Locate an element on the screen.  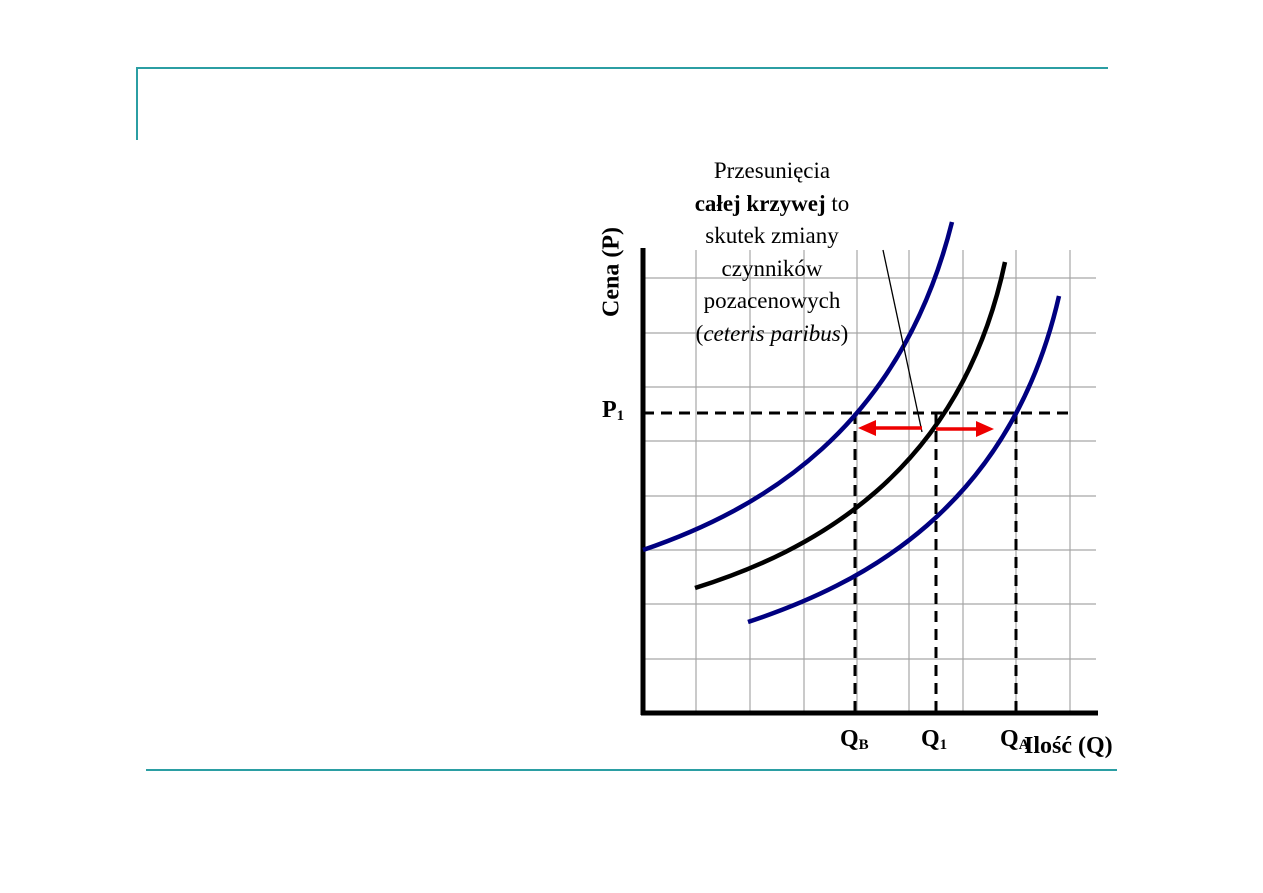
annotation-italic-phrase: ceteris paribus is located at coordinates (772, 333).